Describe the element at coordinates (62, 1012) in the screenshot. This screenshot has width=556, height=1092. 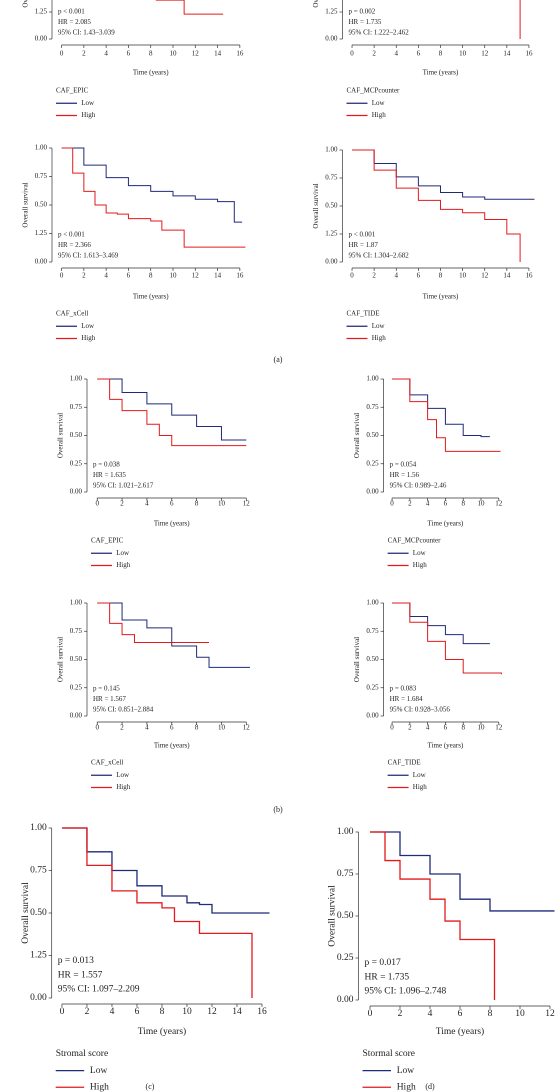
I see `x-tick-label: 0` at that location.